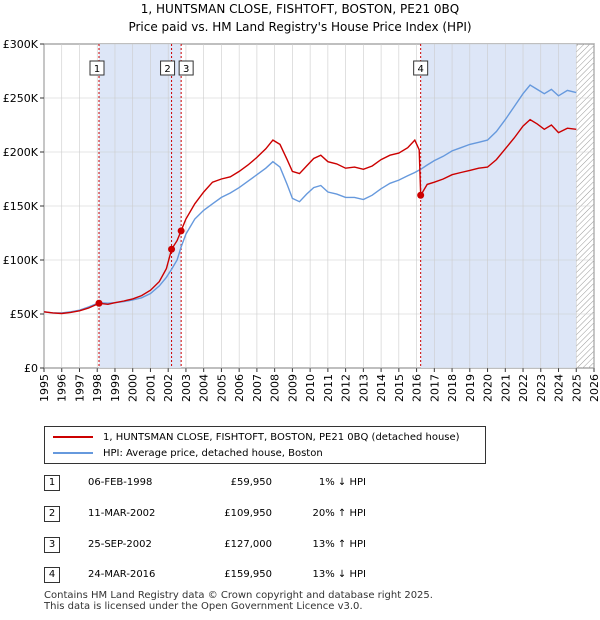  Describe the element at coordinates (292, 388) in the screenshot. I see `x-tick-label: 2009` at that location.